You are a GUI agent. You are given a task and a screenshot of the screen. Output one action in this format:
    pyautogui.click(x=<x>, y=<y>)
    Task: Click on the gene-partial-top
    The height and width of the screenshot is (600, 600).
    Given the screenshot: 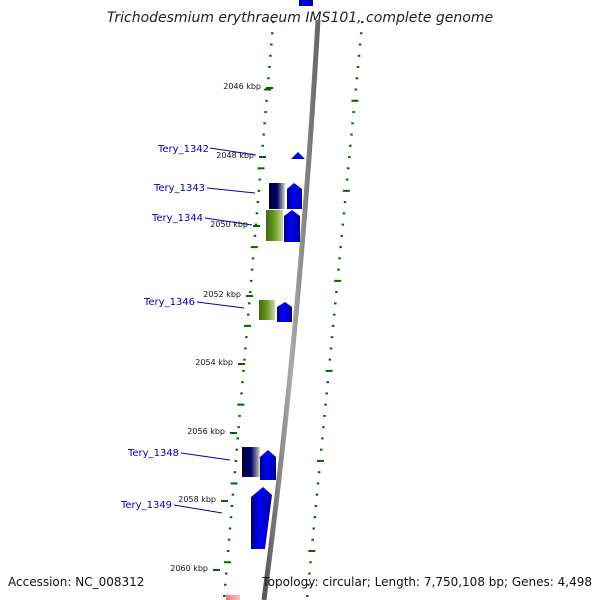 What is the action you would take?
    pyautogui.click(x=306, y=3)
    